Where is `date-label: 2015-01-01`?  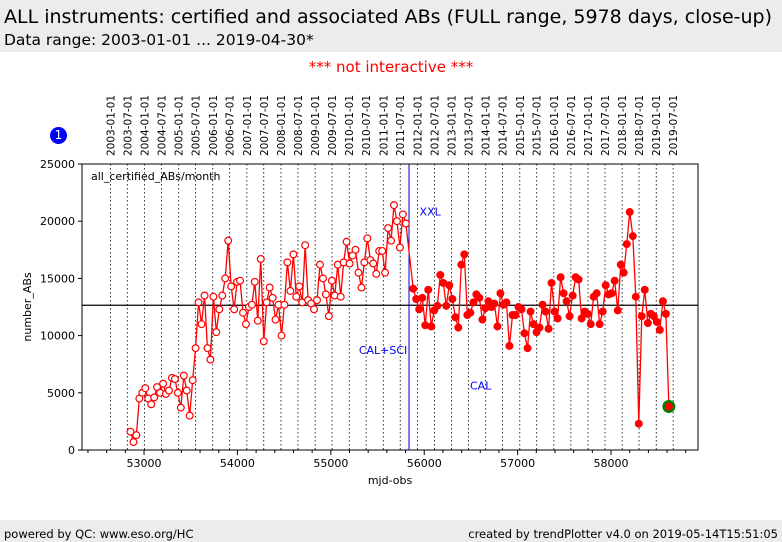
date-label: 2015-01-01 is located at coordinates (521, 125).